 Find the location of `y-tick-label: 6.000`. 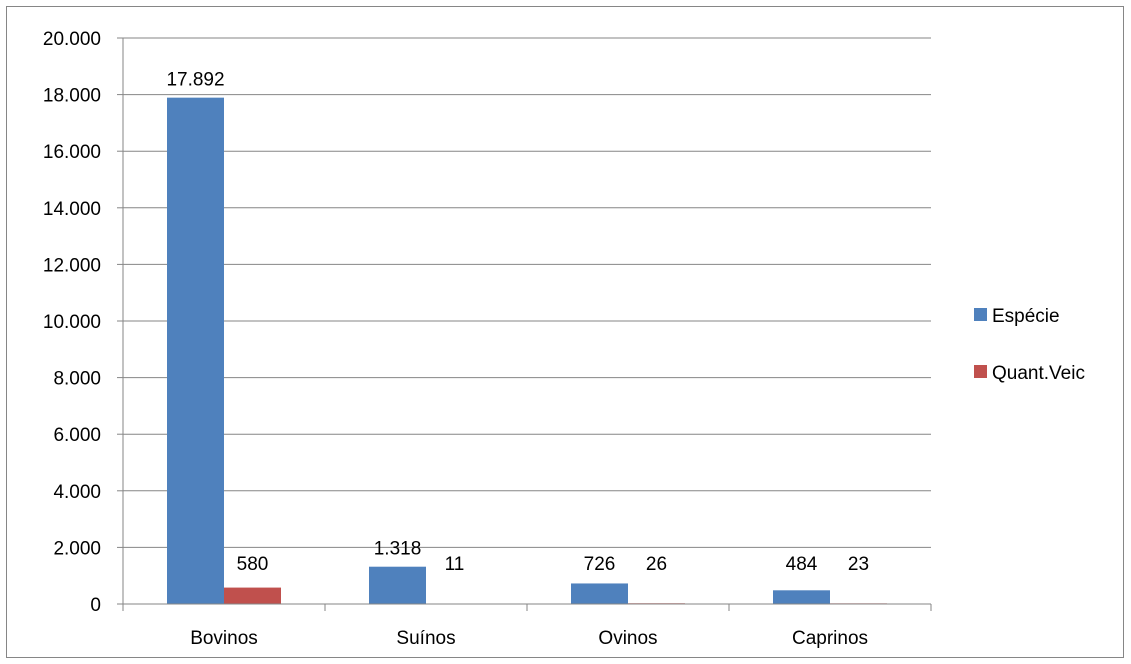

y-tick-label: 6.000 is located at coordinates (77, 435).